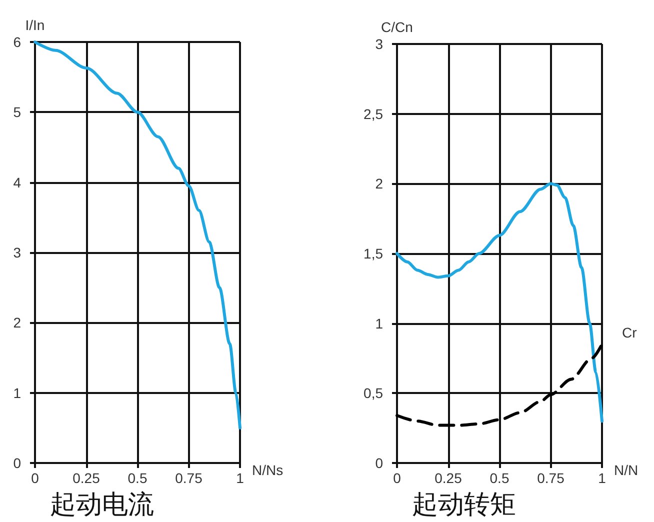  Describe the element at coordinates (626, 470) in the screenshot. I see `x-axis-title: N/N` at that location.